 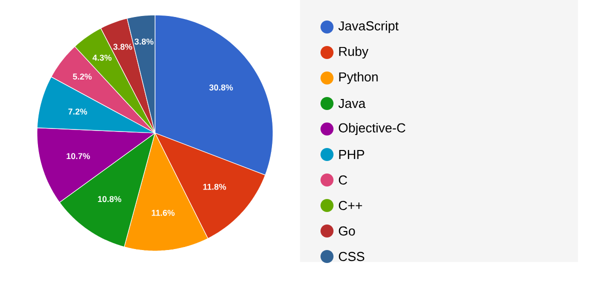 I want to click on legend-label: PHP, so click(x=351, y=154).